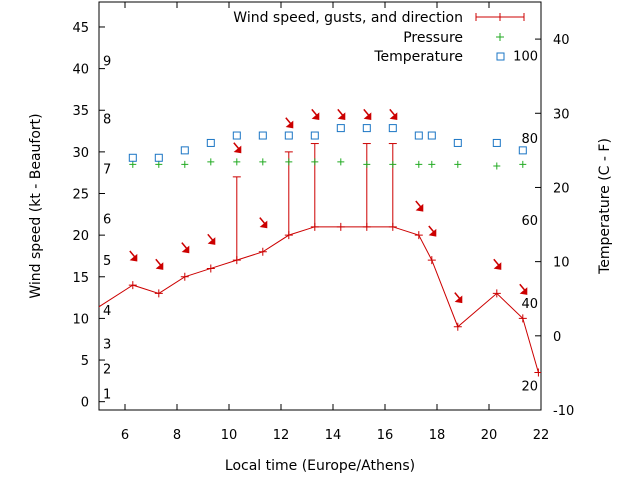 This screenshot has height=480, width=640. Describe the element at coordinates (80, 195) in the screenshot. I see `left-tick-label: 25` at that location.